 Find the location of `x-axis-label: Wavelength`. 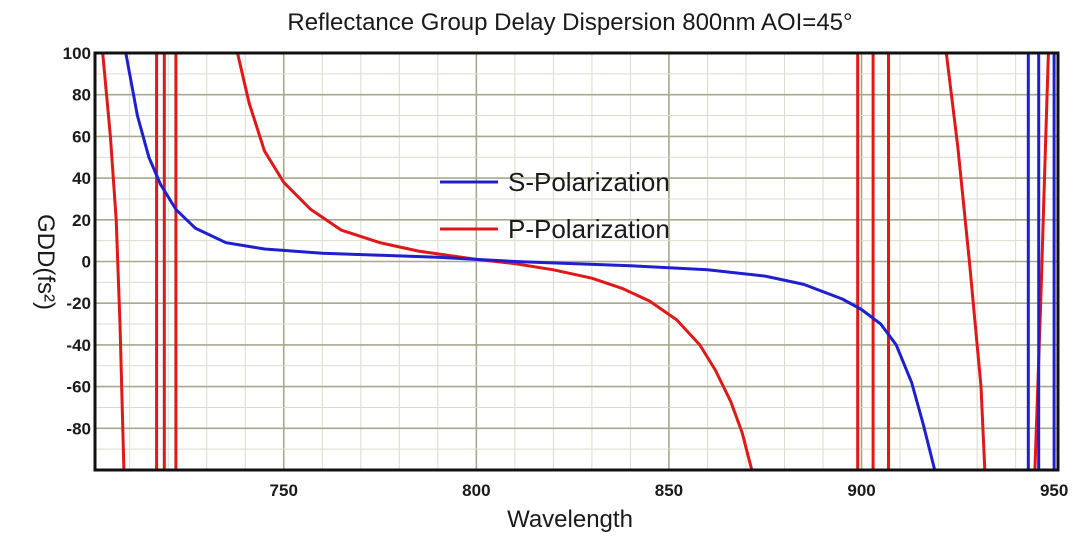

x-axis-label: Wavelength is located at coordinates (570, 519).